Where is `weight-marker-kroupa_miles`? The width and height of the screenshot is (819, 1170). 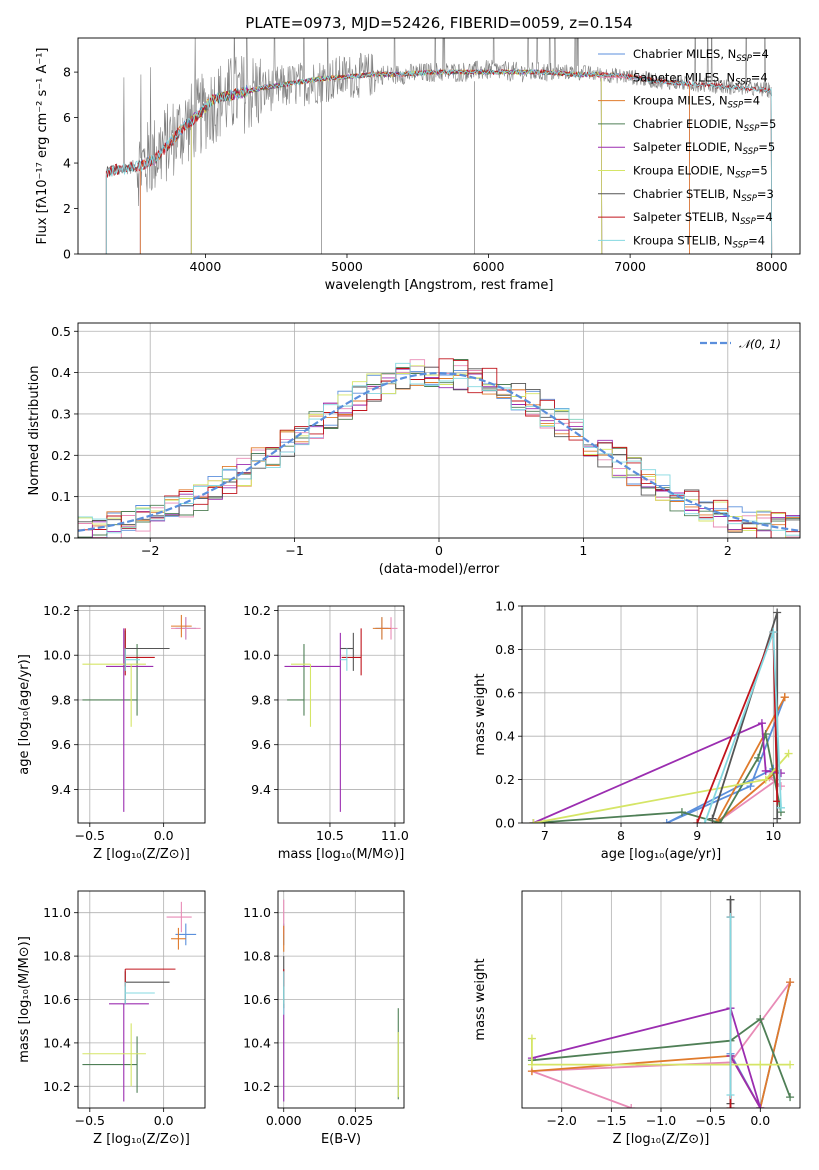 weight-marker-kroupa_miles is located at coordinates (790, 982).